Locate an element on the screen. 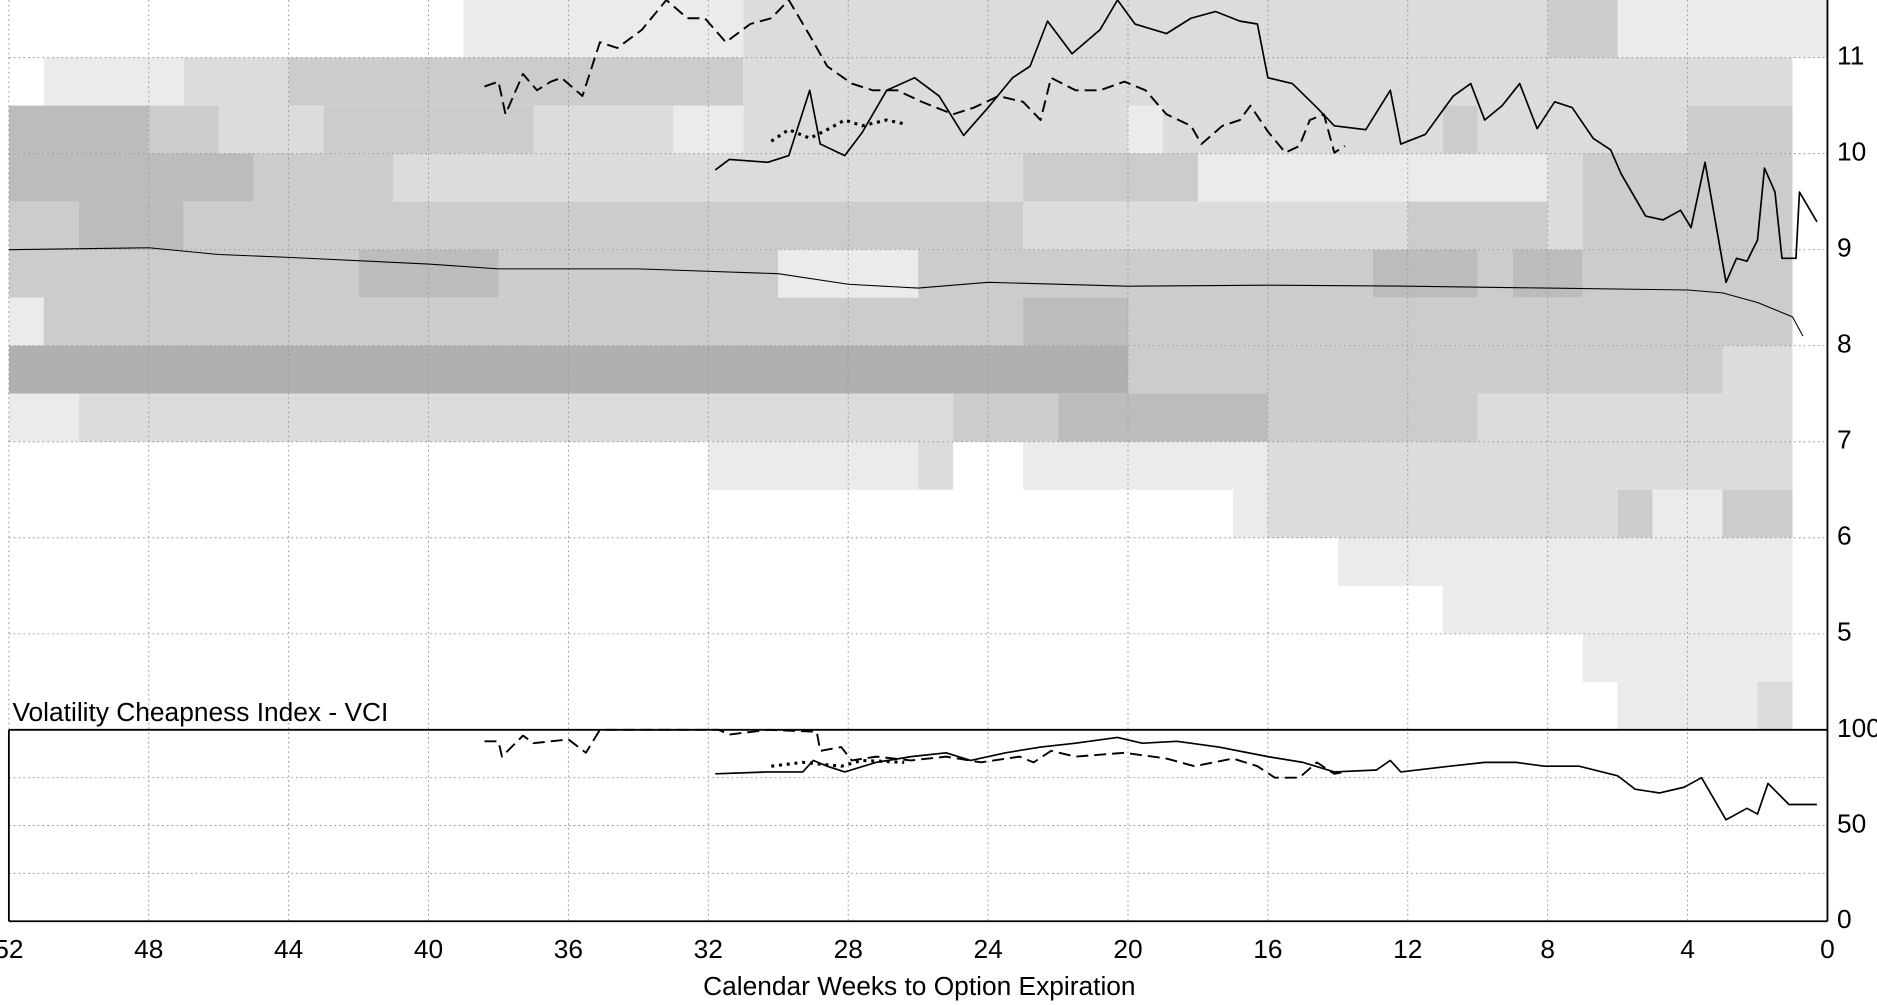  x-axis-label: Calendar Weeks to Option Expiration is located at coordinates (919, 986).